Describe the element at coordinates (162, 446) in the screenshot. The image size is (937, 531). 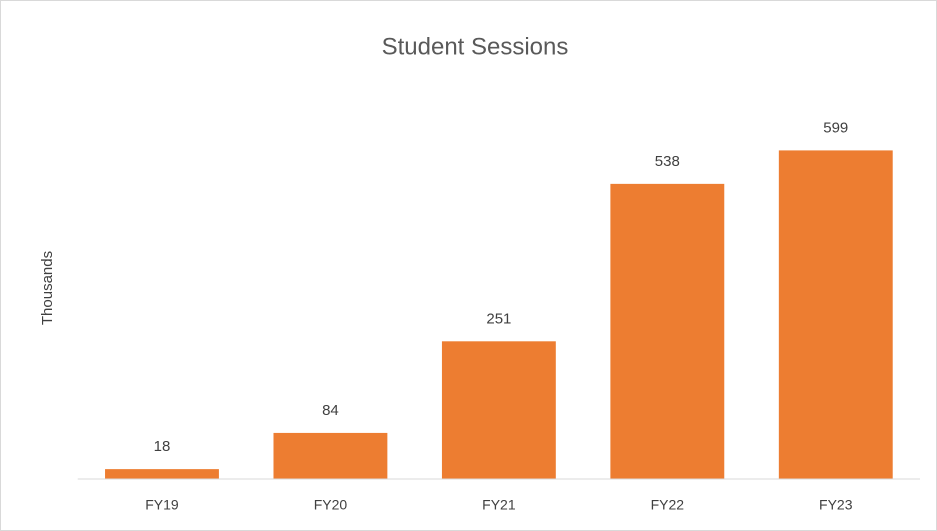
I see `data-label: 18` at that location.